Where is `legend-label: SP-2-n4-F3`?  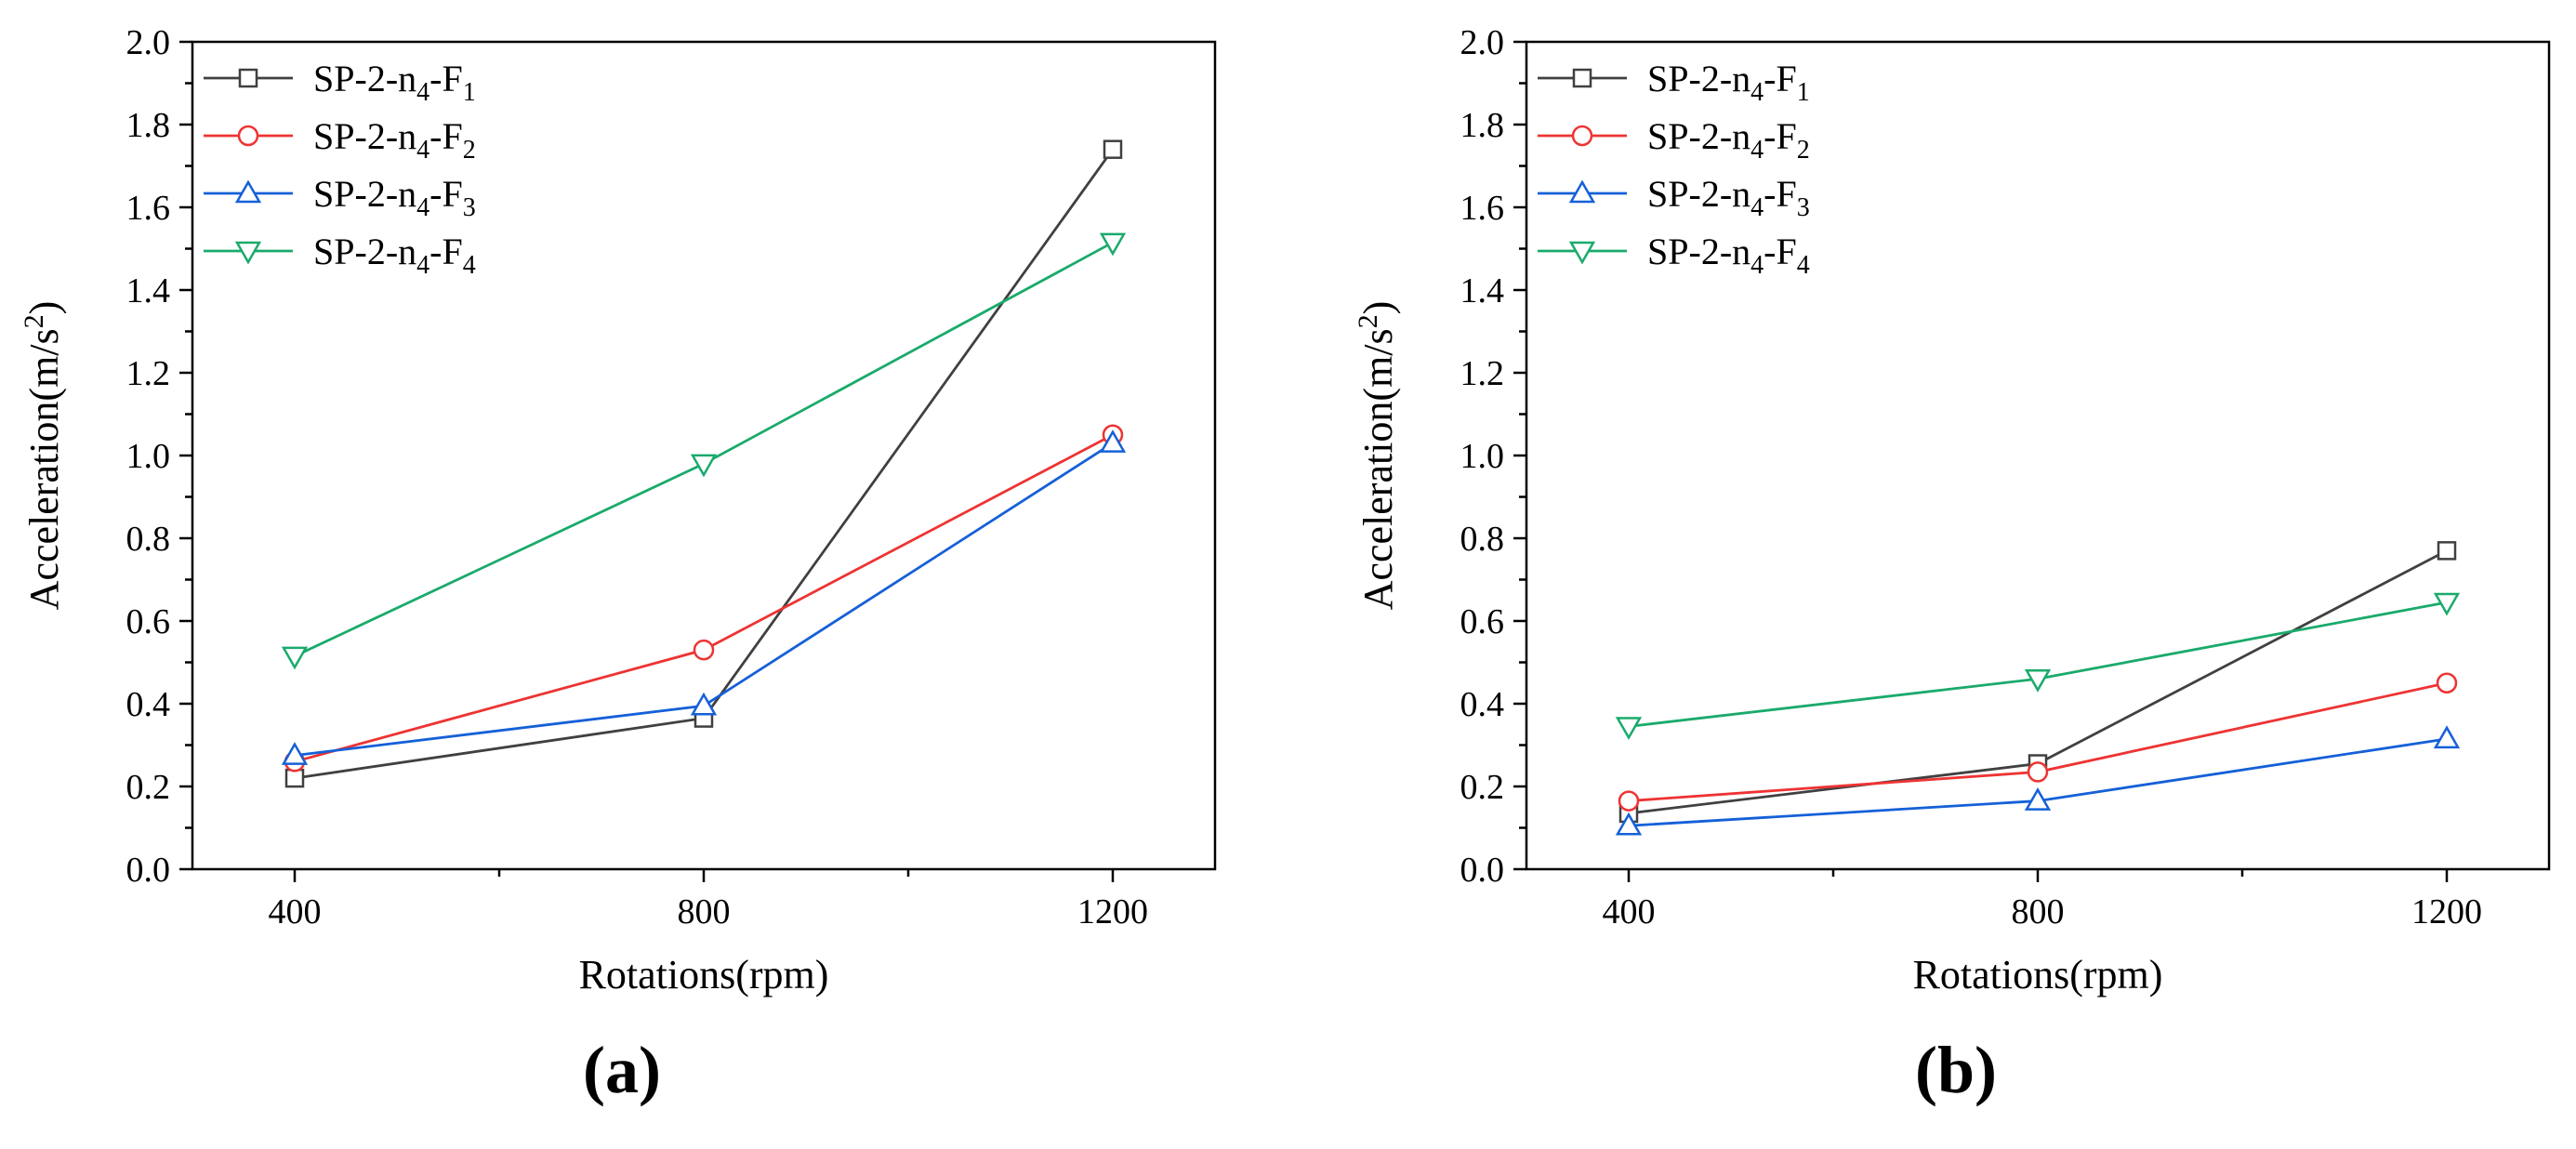
legend-label: SP-2-n4-F3 is located at coordinates (1728, 198).